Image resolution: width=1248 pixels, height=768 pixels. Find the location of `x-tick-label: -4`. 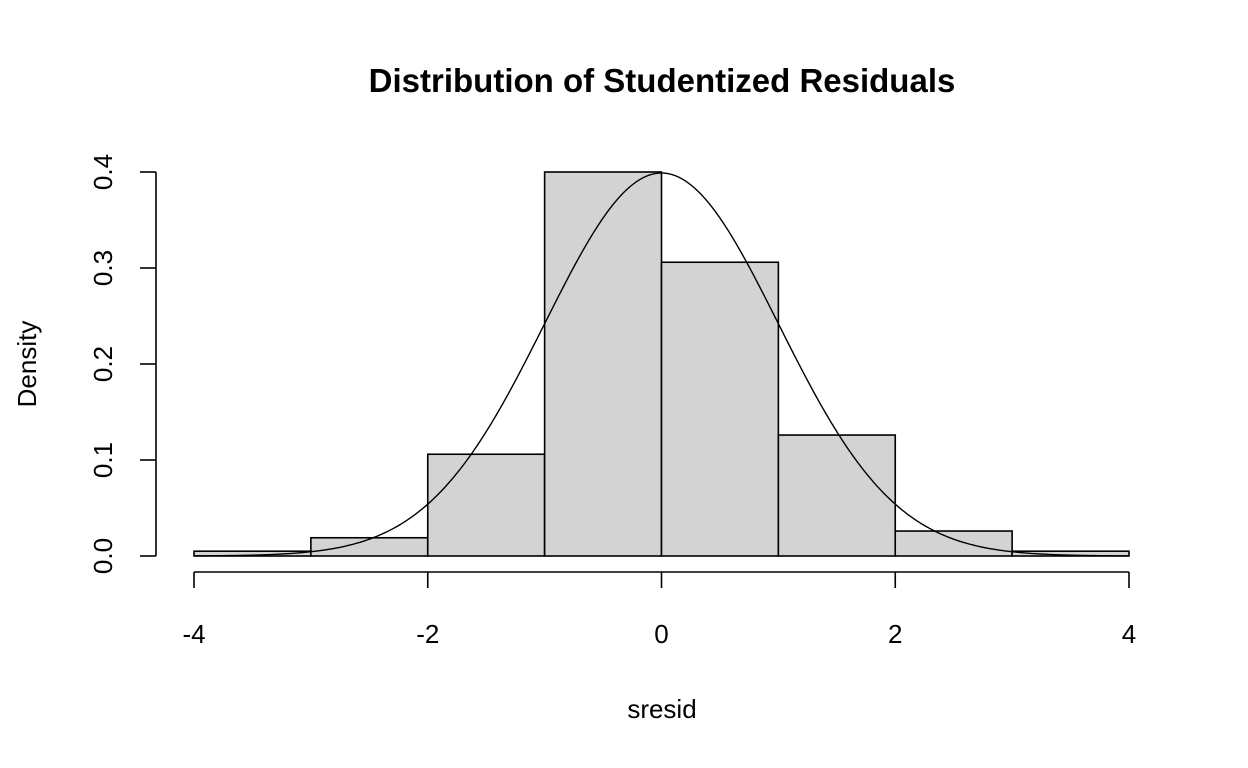

x-tick-label: -4 is located at coordinates (193, 634).